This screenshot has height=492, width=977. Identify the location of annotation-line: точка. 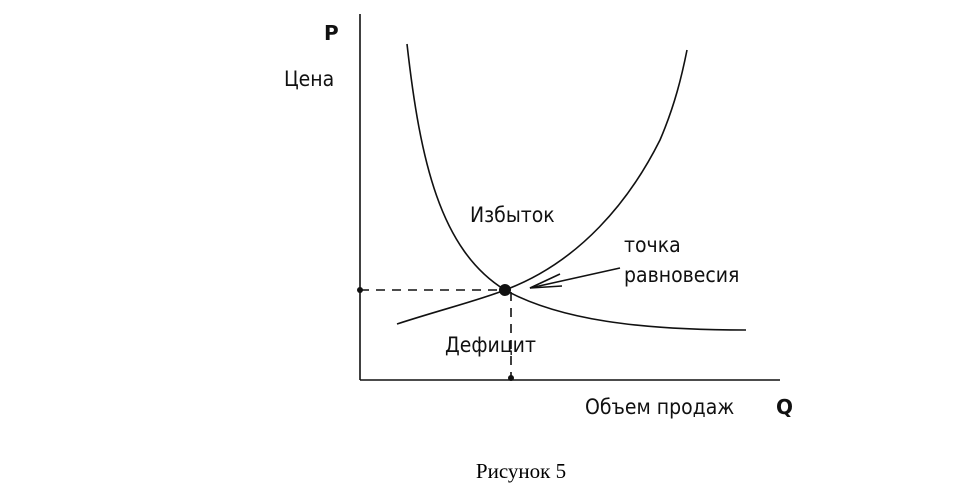
(652, 245).